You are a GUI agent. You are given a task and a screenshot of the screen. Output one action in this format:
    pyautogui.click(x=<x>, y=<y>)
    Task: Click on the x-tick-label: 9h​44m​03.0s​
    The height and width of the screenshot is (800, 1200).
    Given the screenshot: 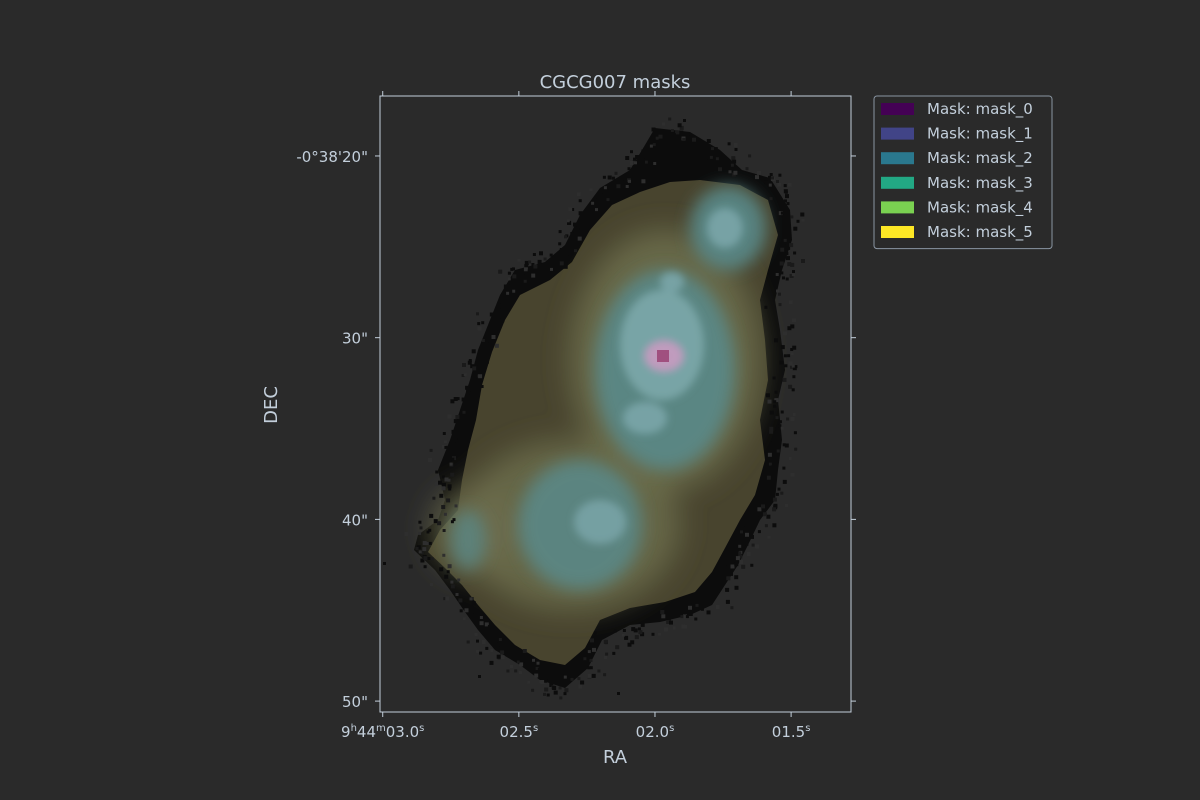 What is the action you would take?
    pyautogui.click(x=382, y=732)
    